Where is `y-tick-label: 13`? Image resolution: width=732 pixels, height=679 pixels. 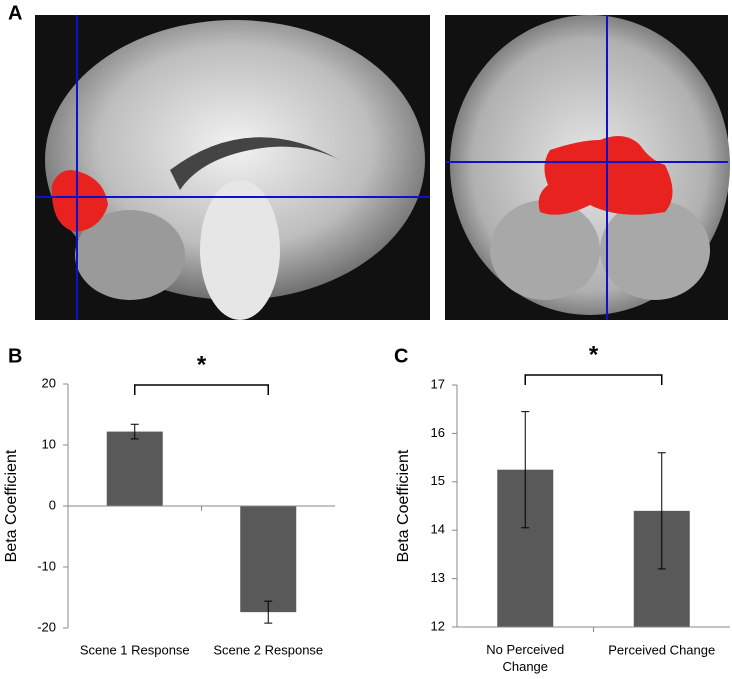 y-tick-label: 13 is located at coordinates (438, 577).